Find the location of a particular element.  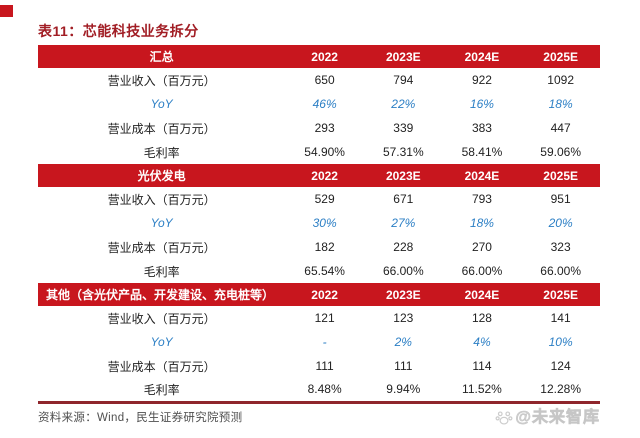

table-row: 毛利率 8.48% 9.94% 11.52% 12.28% is located at coordinates (319, 390).